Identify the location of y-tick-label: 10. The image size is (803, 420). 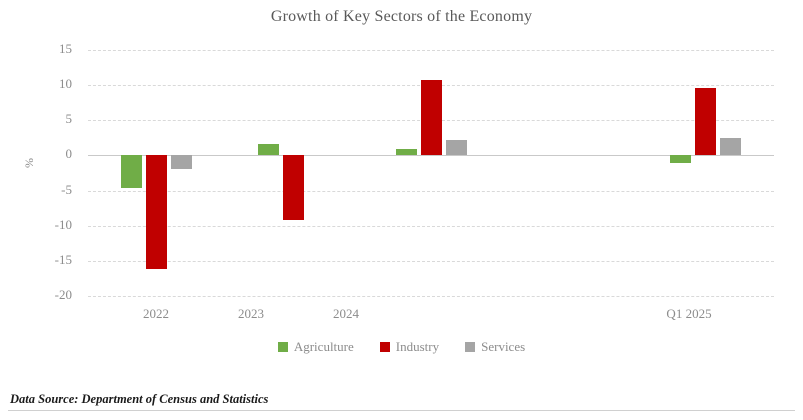
(65, 83).